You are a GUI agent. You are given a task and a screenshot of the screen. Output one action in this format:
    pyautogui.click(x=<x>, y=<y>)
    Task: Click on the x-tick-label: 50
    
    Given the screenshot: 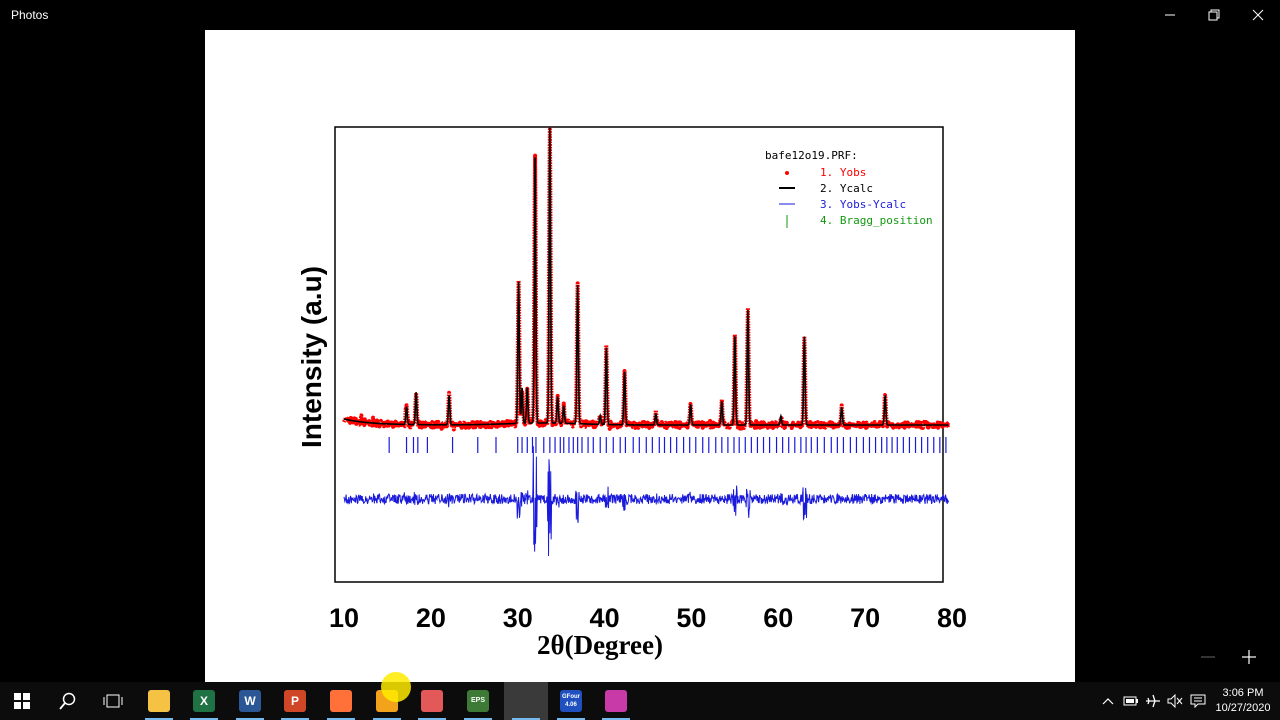 What is the action you would take?
    pyautogui.click(x=691, y=618)
    